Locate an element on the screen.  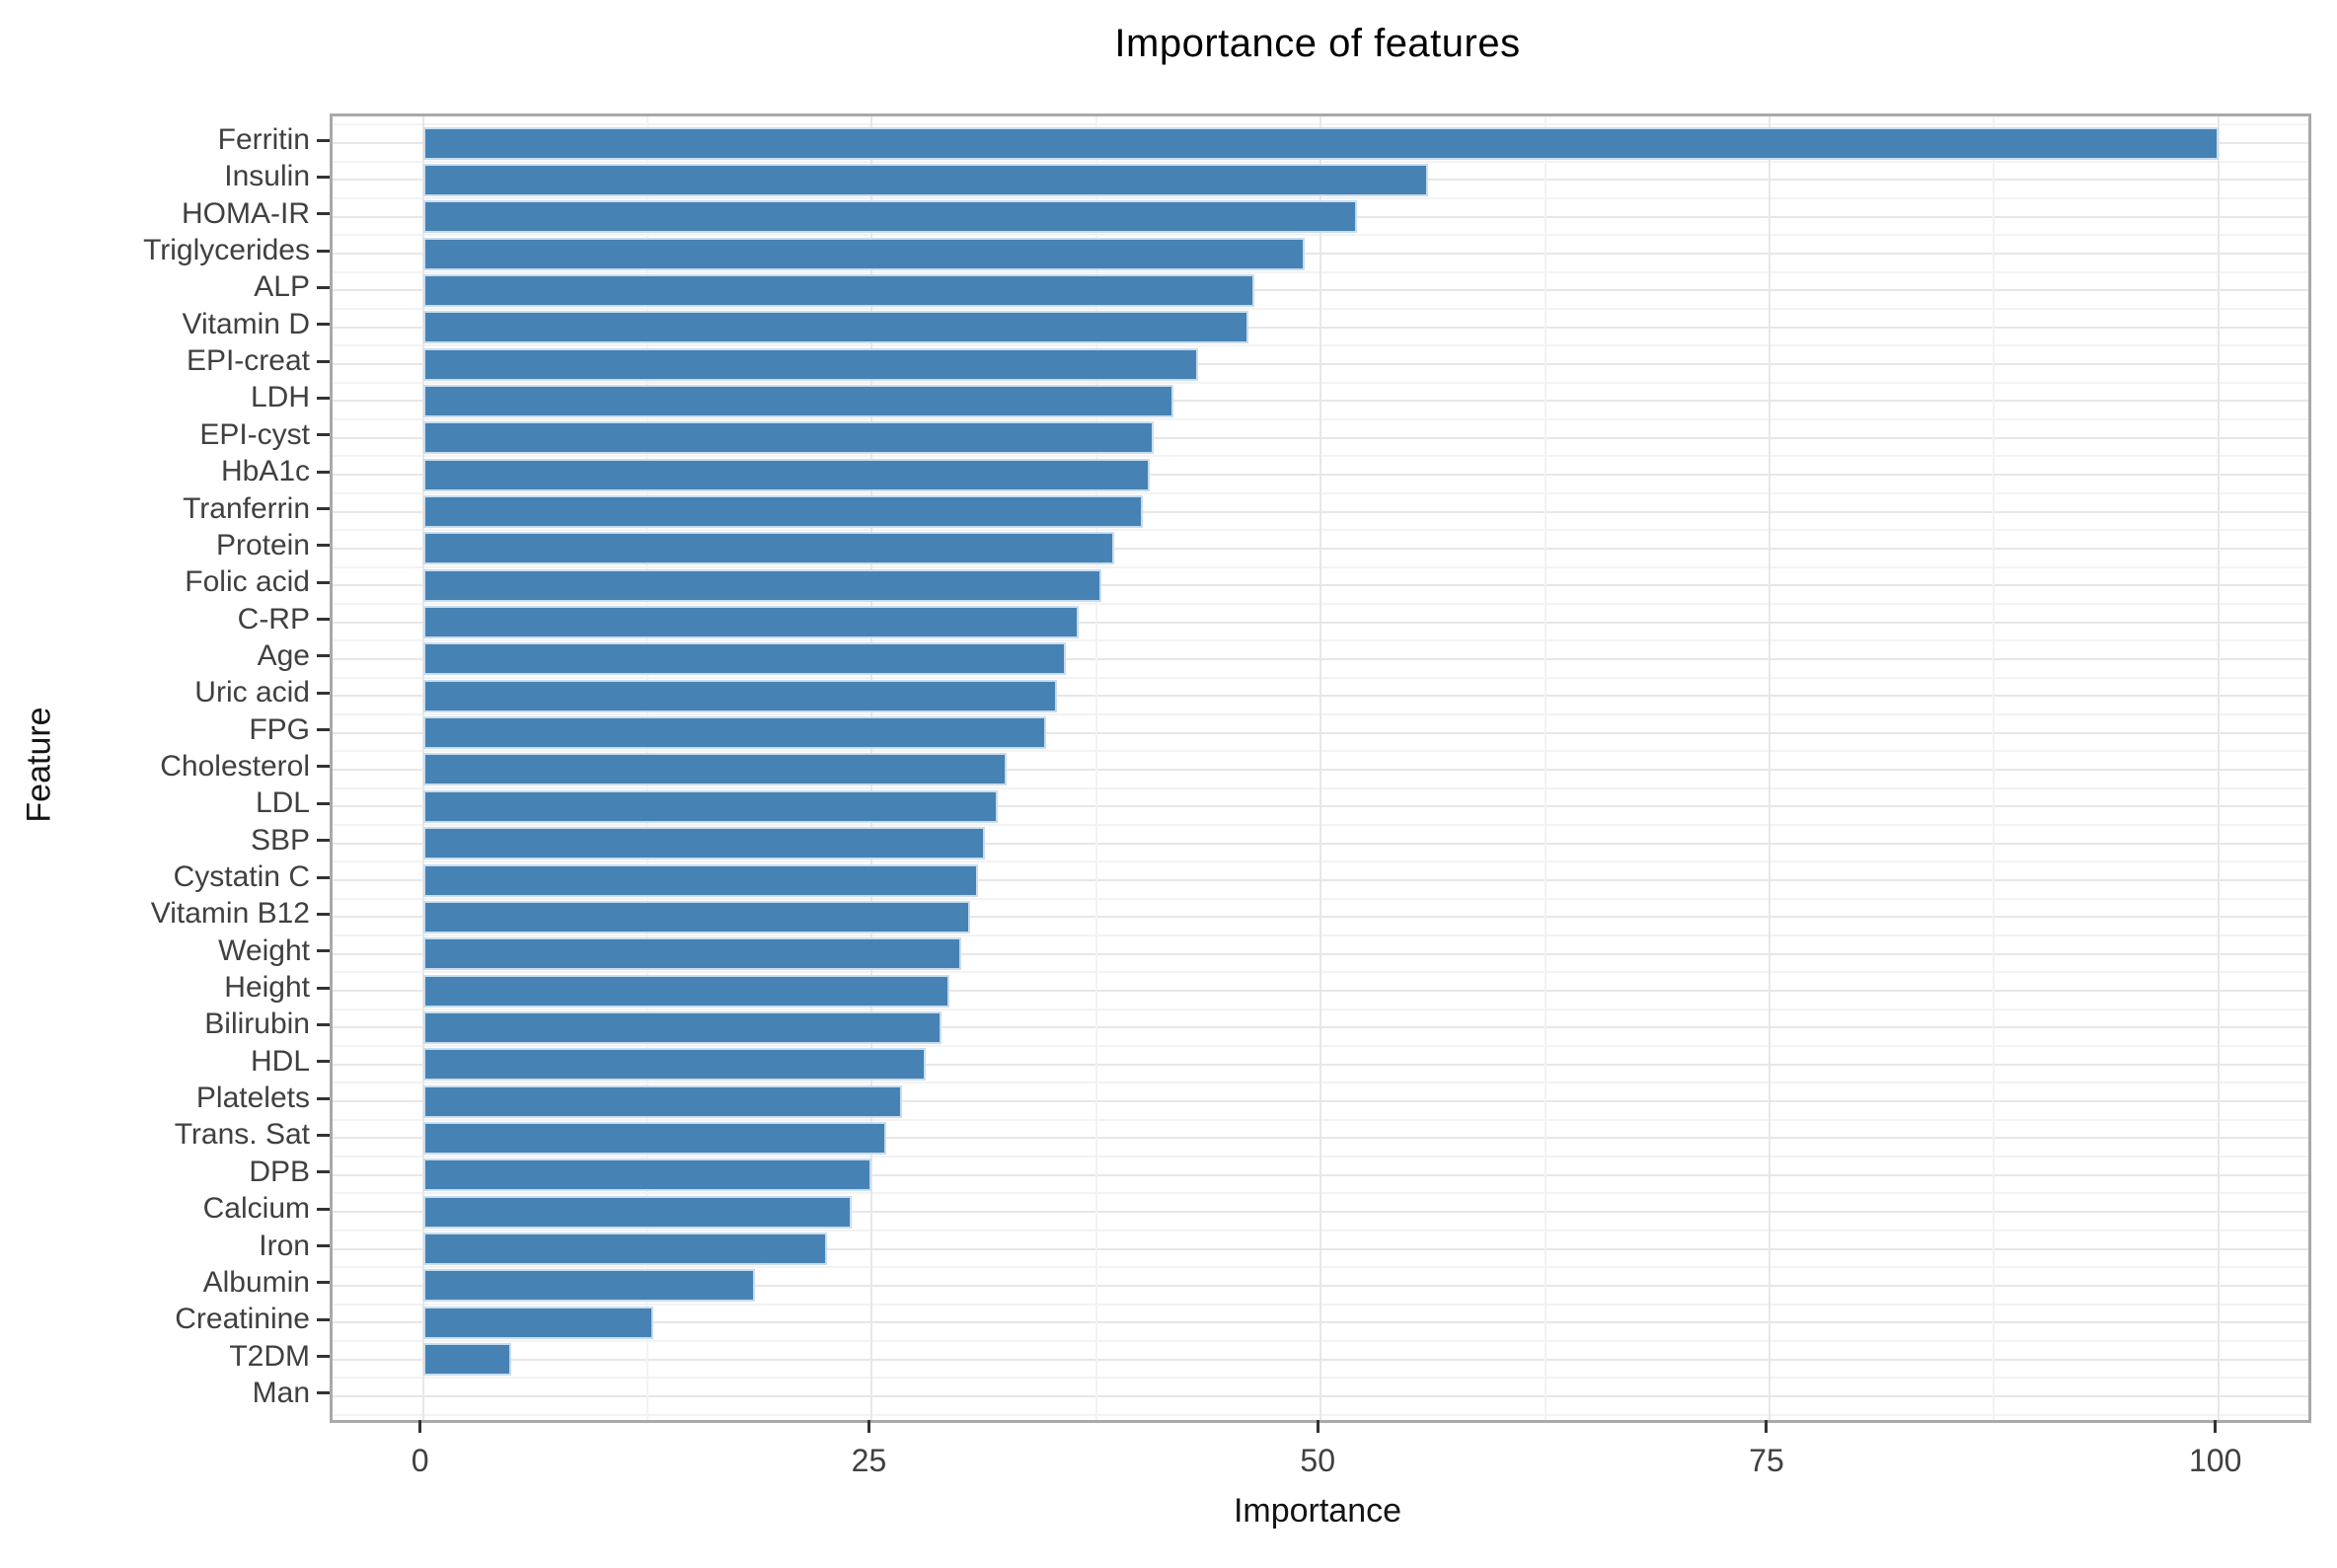
y-tick-label: Iron is located at coordinates (284, 1245).